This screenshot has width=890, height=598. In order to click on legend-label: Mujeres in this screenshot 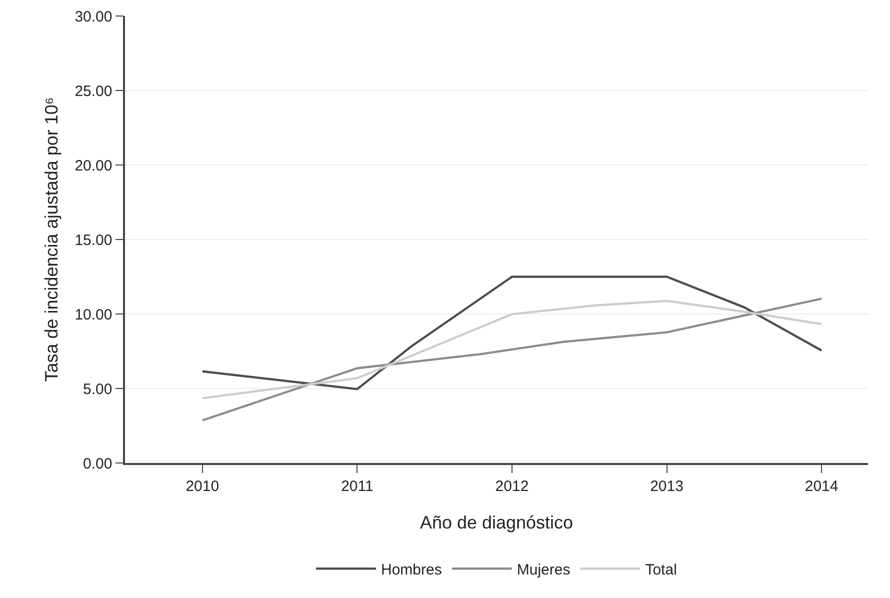, I will do `click(543, 570)`.